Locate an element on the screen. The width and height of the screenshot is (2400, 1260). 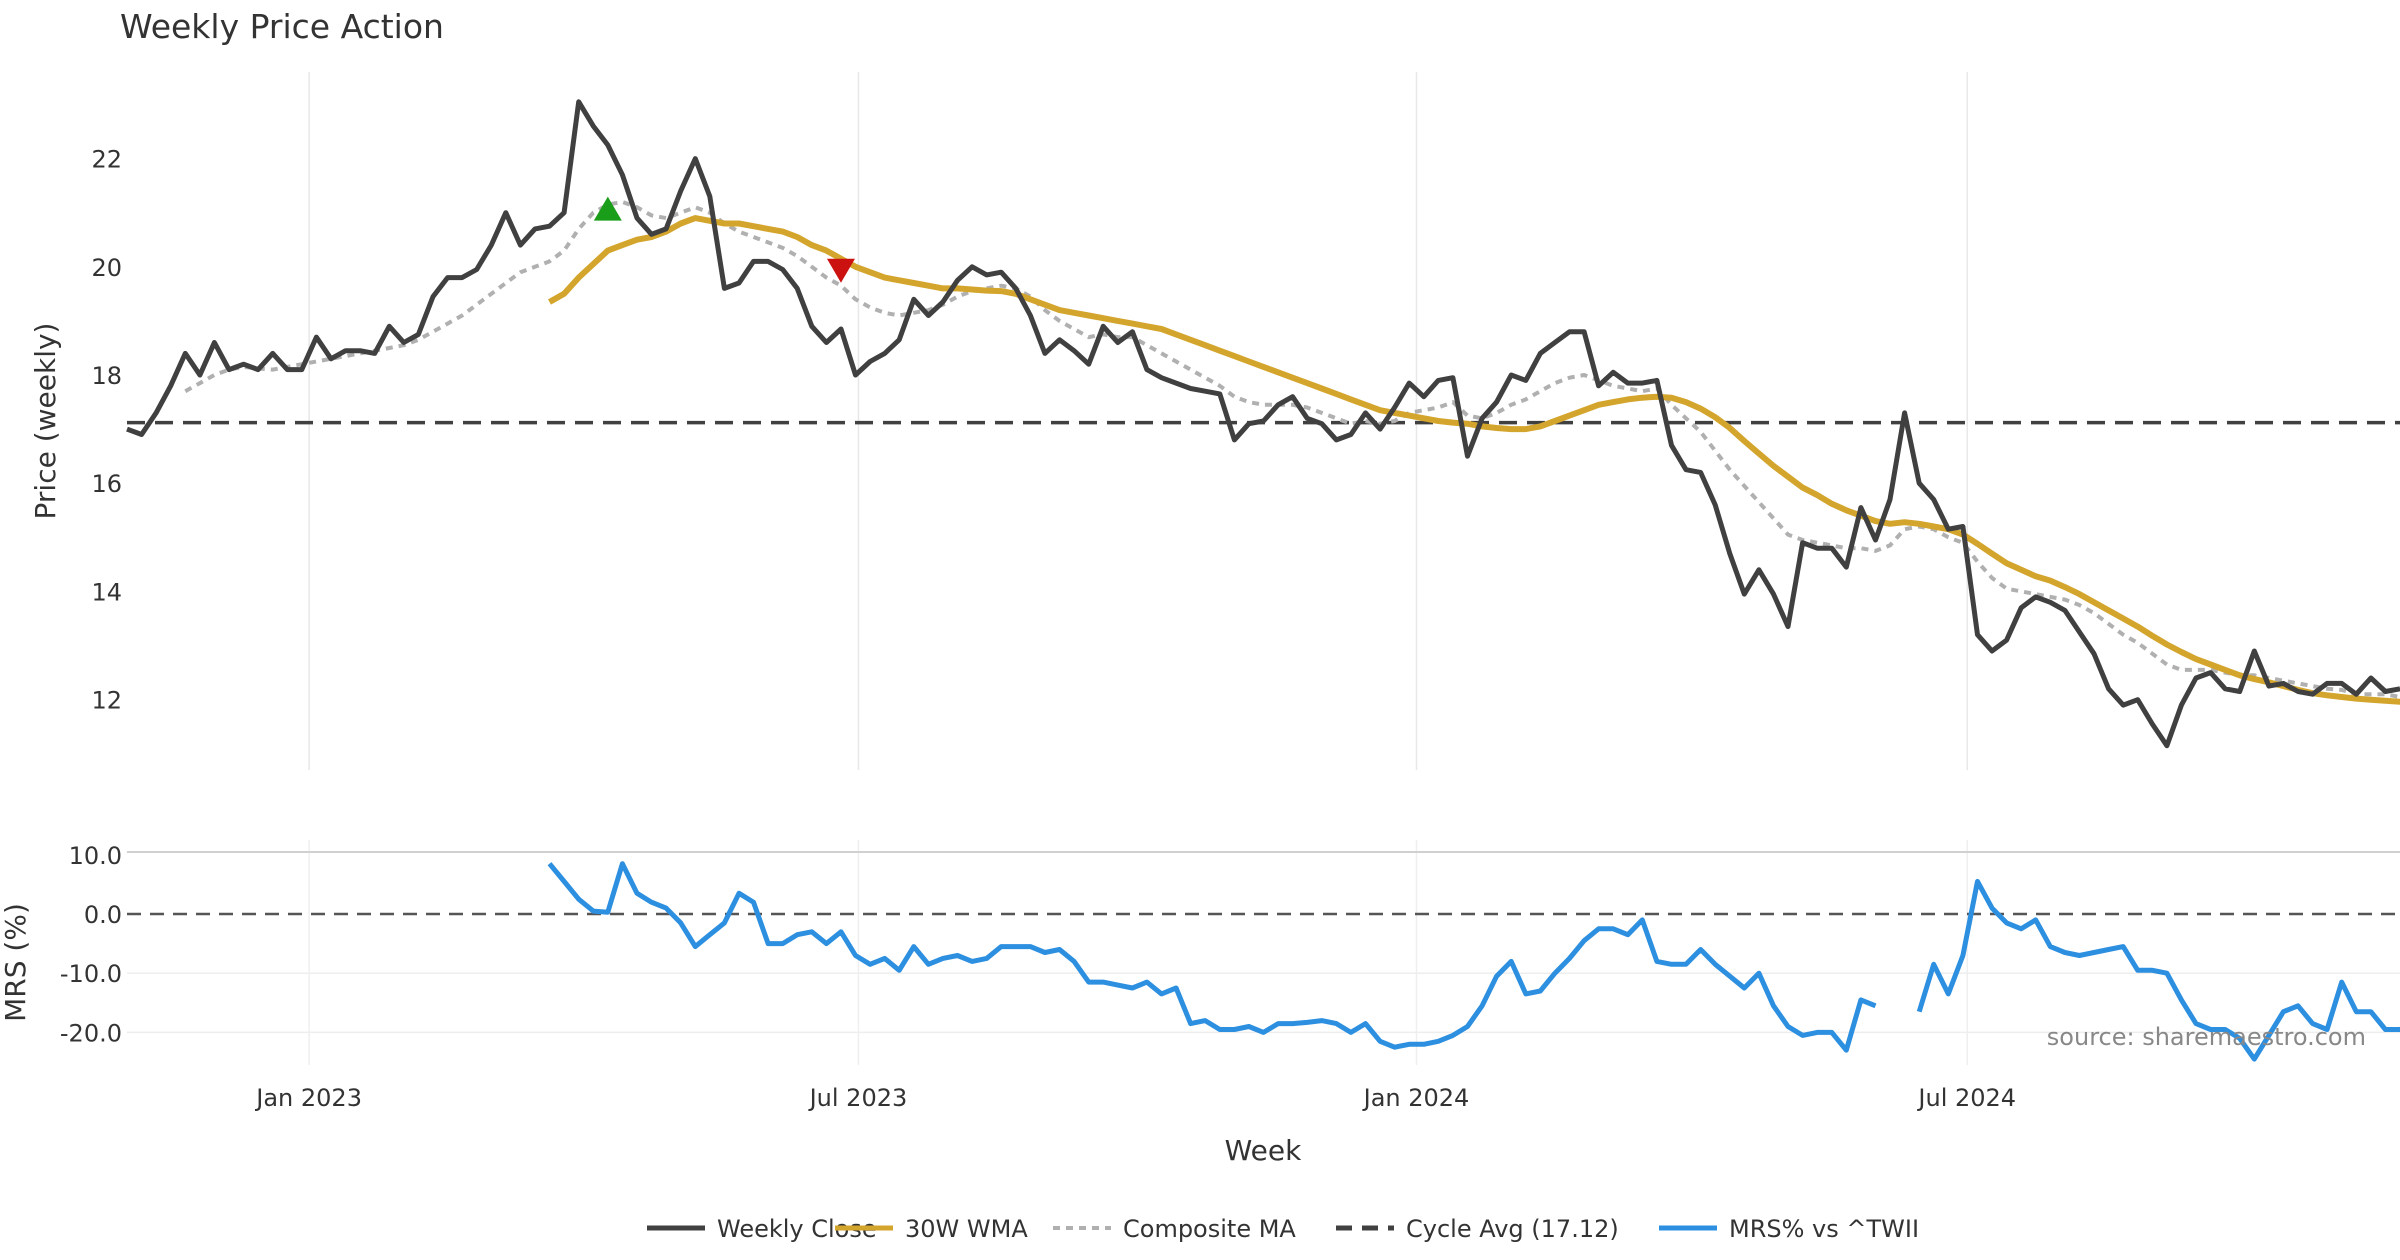
mrs-y-axis-label: MRS (%) is located at coordinates (16, 962).